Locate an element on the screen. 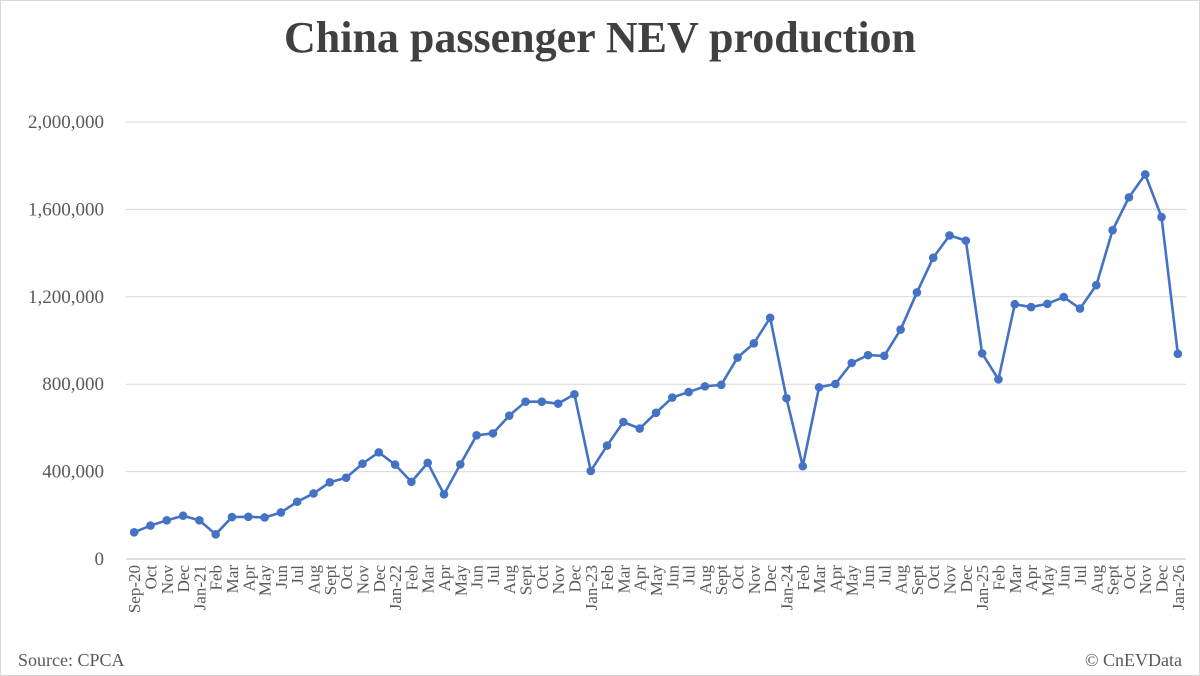 The height and width of the screenshot is (676, 1200). x-tick-label: Jan-21 is located at coordinates (199, 587).